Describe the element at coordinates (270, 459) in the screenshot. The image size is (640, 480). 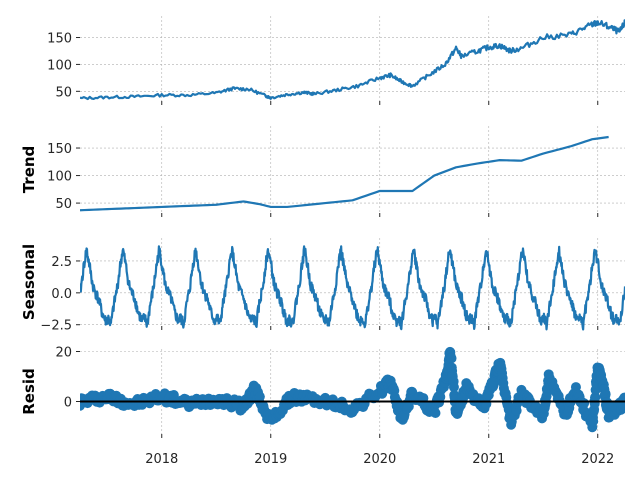
I see `x-tick-label: 2019` at that location.